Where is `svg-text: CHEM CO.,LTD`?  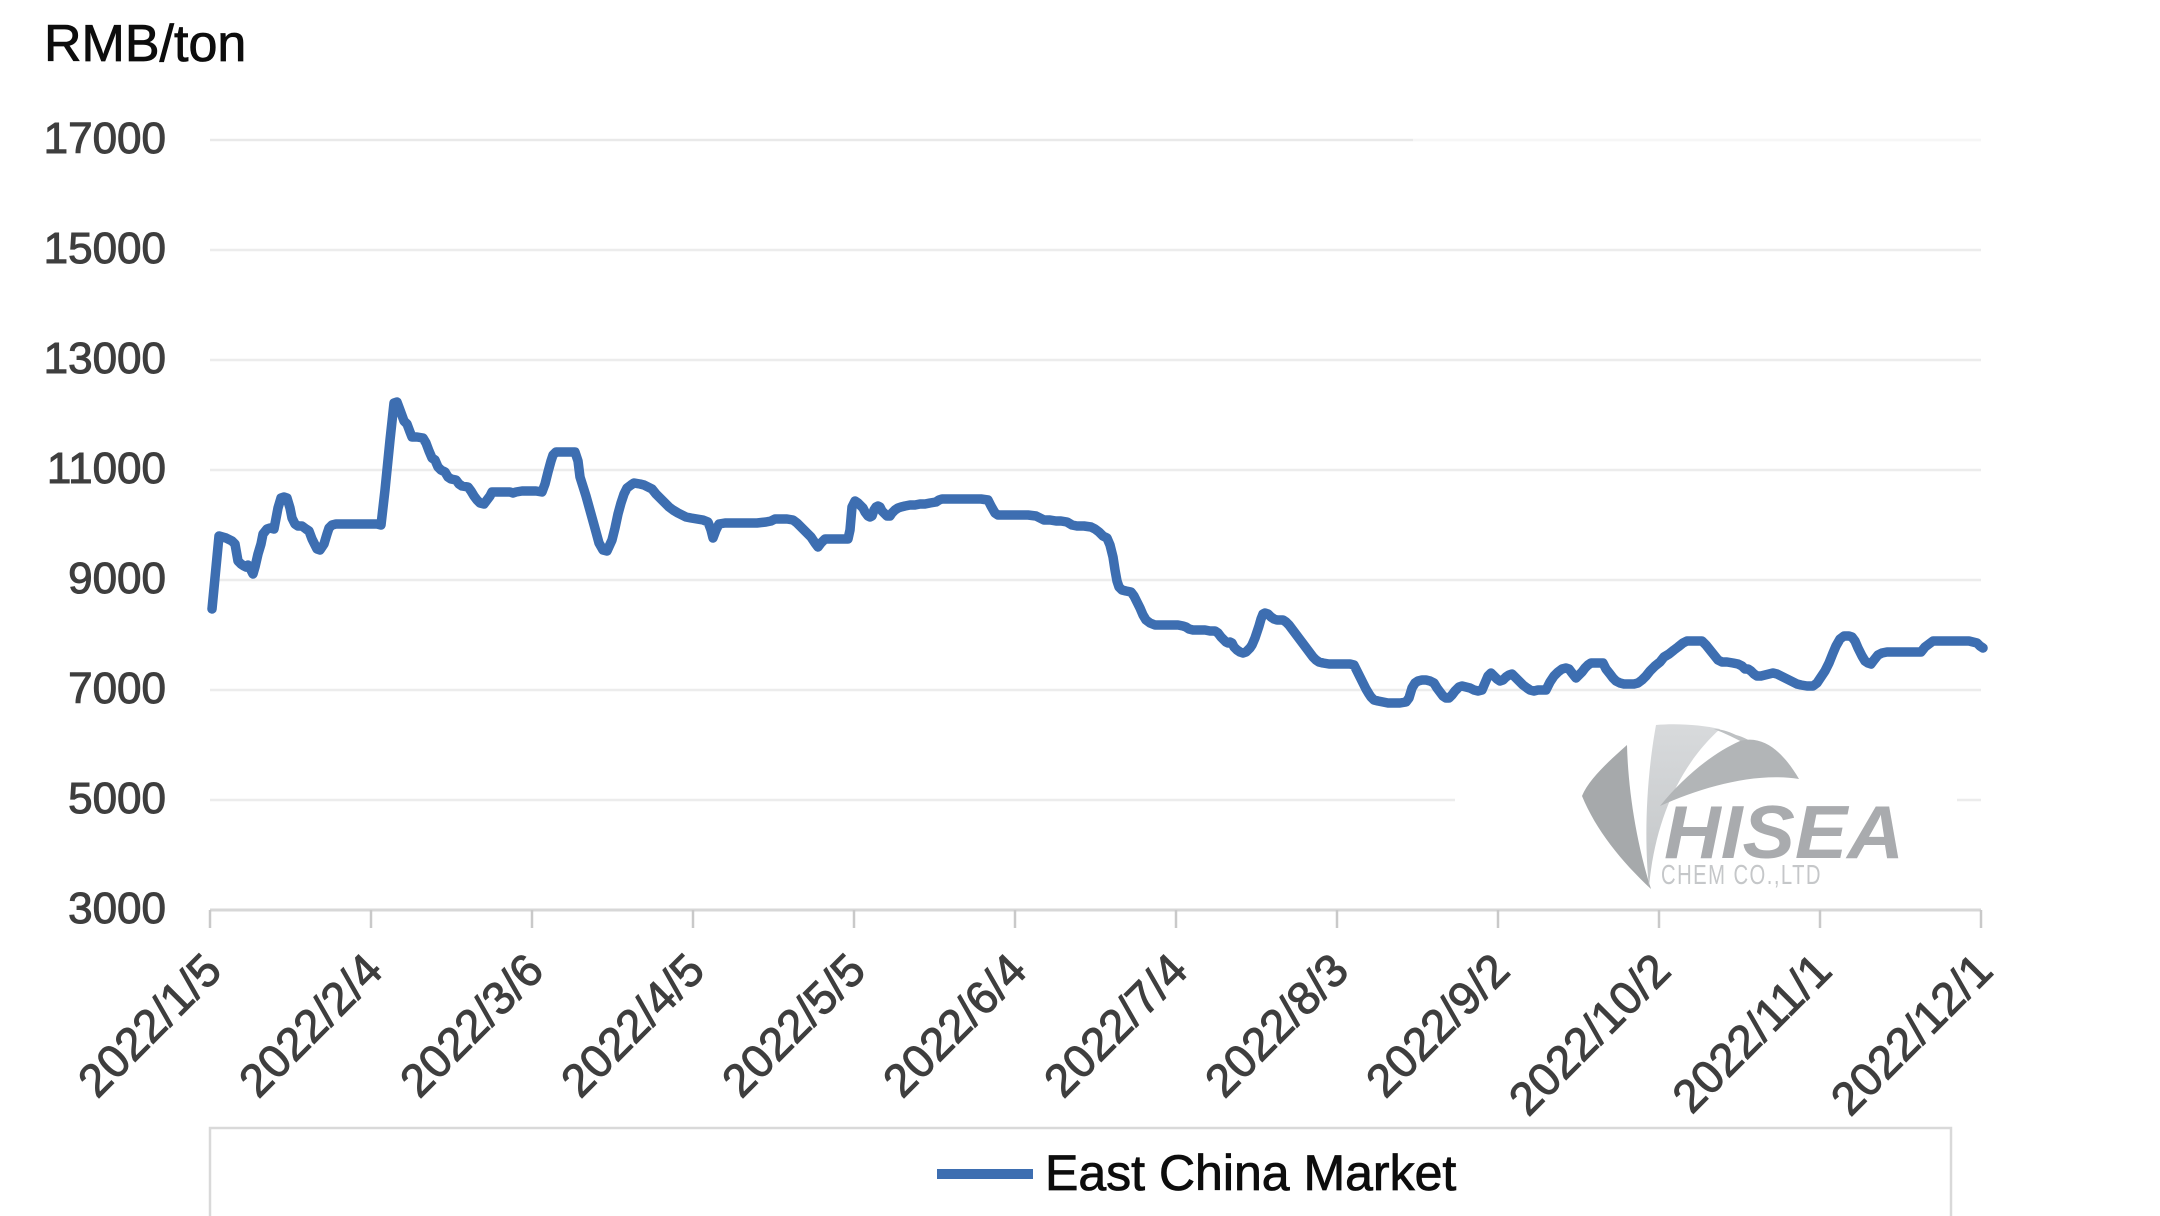 svg-text: CHEM CO.,LTD is located at coordinates (1741, 874).